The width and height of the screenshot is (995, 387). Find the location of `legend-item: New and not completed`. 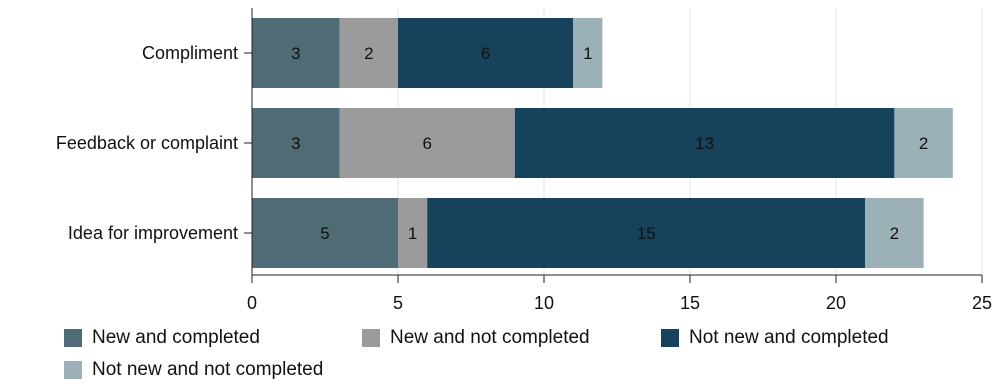

legend-item: New and not completed is located at coordinates (476, 338).